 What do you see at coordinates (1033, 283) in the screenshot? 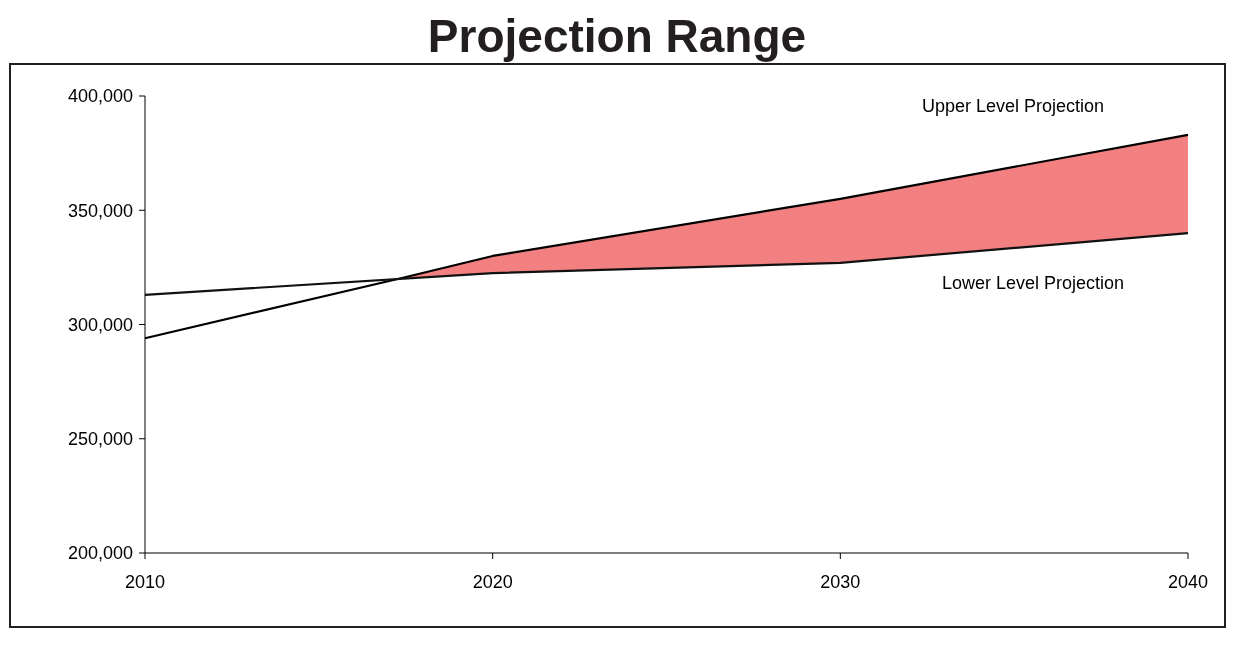
I see `series-label: Lower Level Projection` at bounding box center [1033, 283].